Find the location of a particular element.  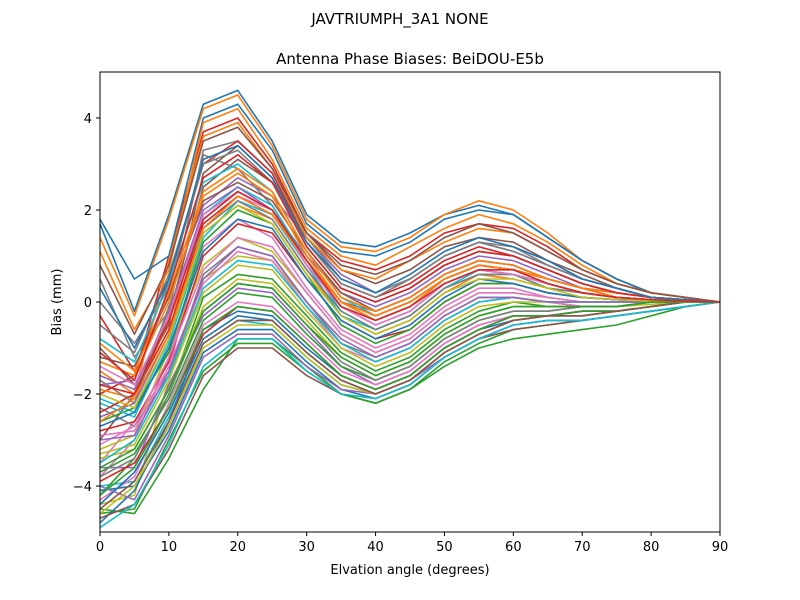

y-tick-label: 4 is located at coordinates (88, 119).